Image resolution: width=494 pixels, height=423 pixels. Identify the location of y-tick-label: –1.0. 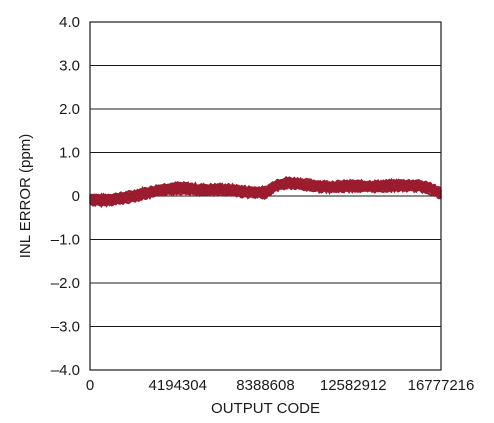
(65, 240).